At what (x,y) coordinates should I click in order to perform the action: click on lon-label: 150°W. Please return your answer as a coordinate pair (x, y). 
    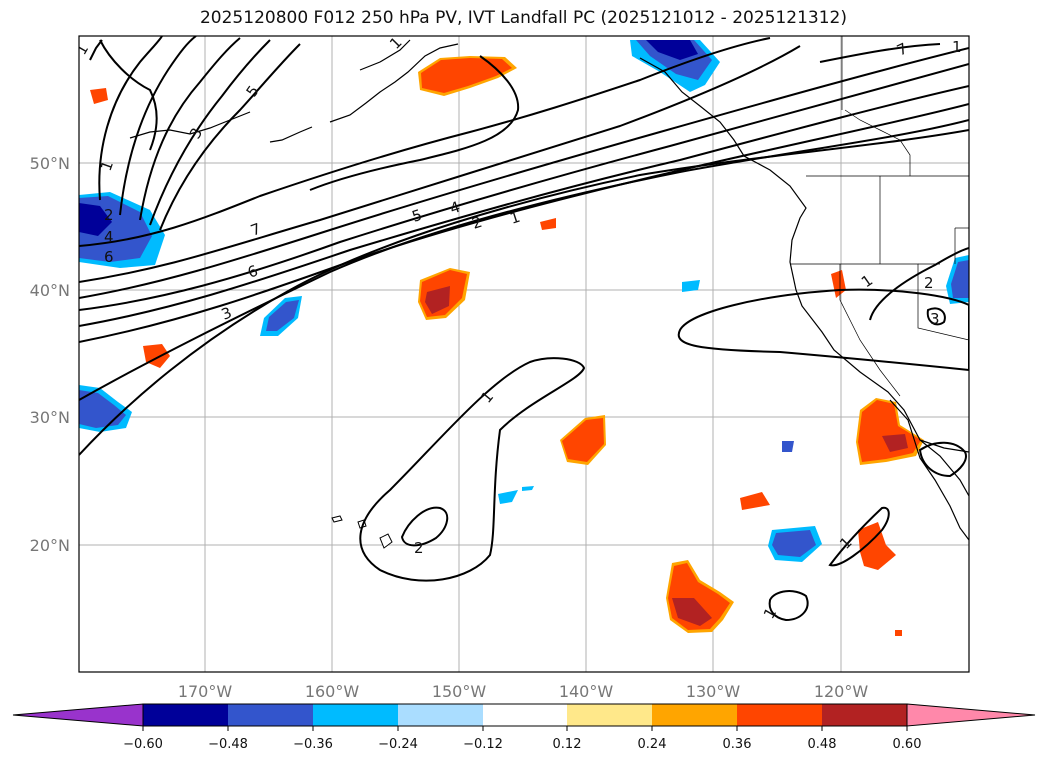
    Looking at the image, I should click on (459, 691).